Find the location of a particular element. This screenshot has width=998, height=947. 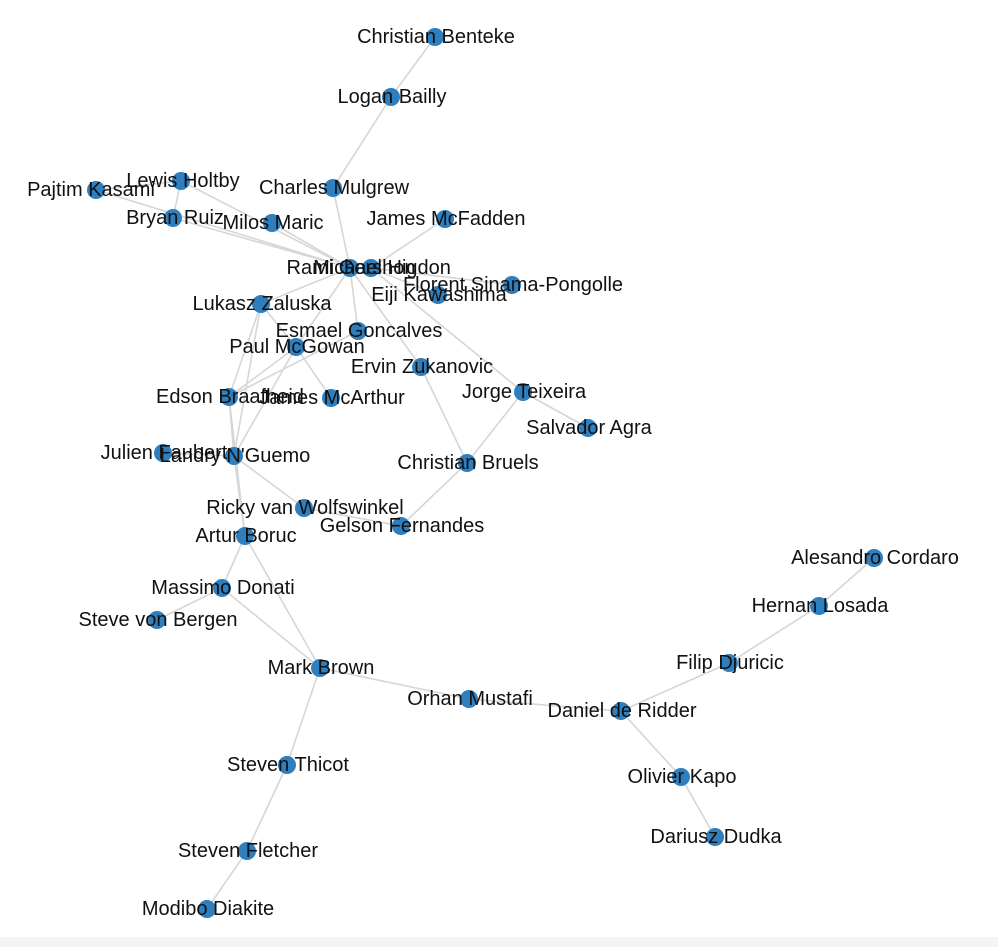

node-steven_thicot is located at coordinates (287, 765).